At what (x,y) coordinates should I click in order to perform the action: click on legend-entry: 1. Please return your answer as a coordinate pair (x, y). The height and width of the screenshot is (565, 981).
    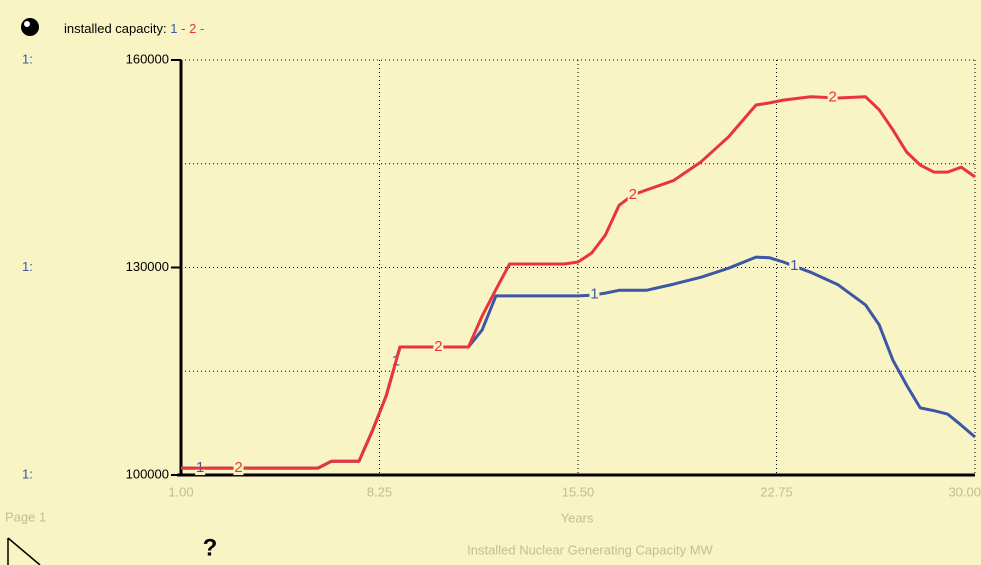
    Looking at the image, I should click on (173, 28).